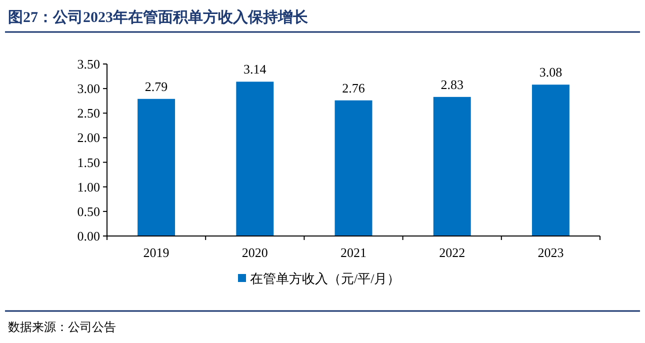  I want to click on y-tick-label: 3.50, so click(88, 64).